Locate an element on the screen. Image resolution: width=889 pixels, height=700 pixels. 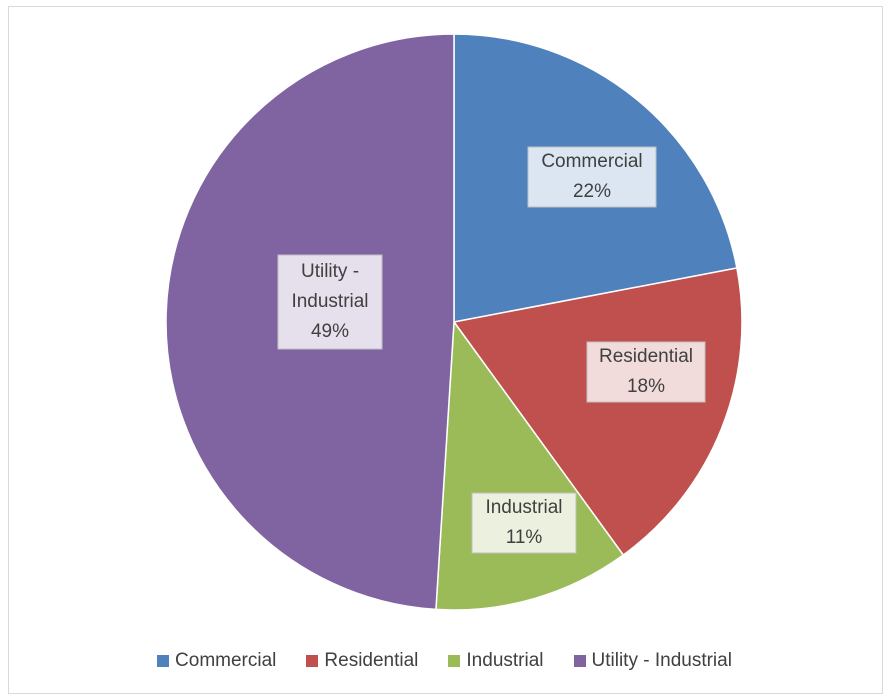
data-label-utility-industrial: Utility - Industrial 49% is located at coordinates (330, 302).